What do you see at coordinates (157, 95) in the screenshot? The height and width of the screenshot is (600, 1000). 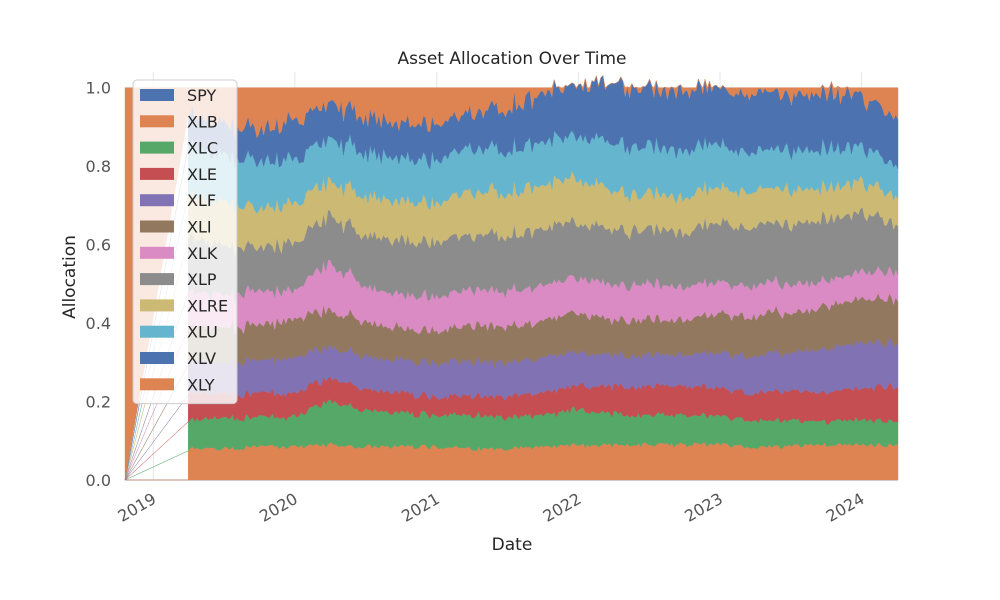 I see `legend-swatch-spy` at bounding box center [157, 95].